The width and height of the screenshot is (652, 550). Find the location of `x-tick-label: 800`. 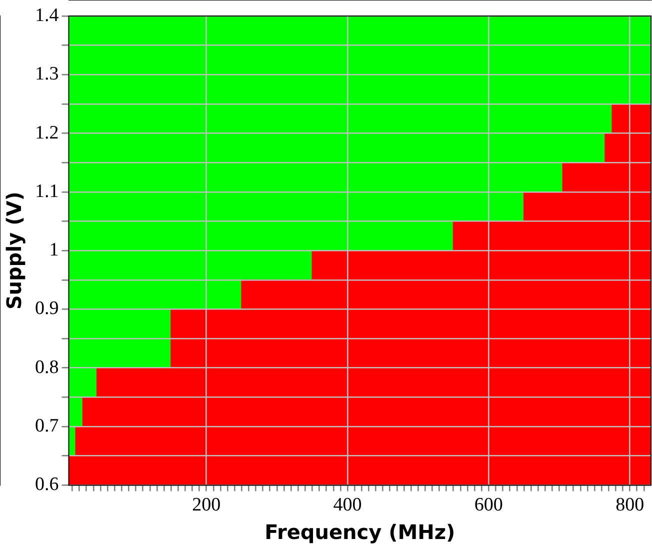

x-tick-label: 800 is located at coordinates (630, 505).